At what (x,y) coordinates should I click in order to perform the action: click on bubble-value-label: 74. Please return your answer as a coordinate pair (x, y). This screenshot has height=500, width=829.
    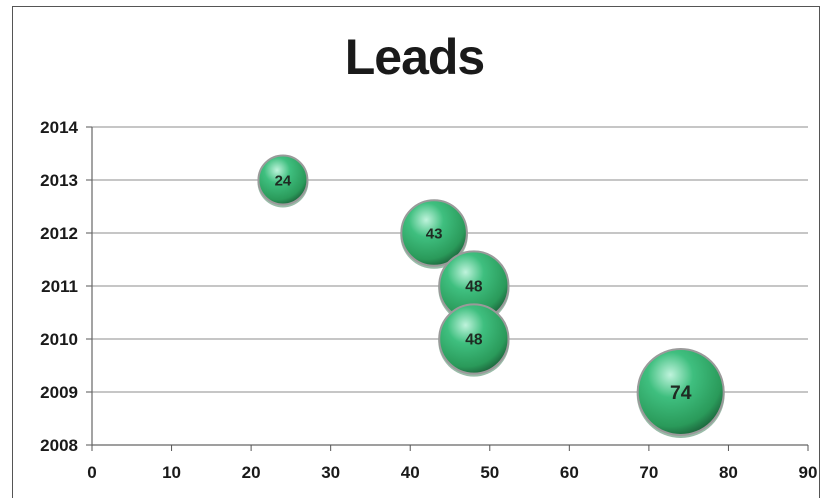
    Looking at the image, I should click on (681, 393).